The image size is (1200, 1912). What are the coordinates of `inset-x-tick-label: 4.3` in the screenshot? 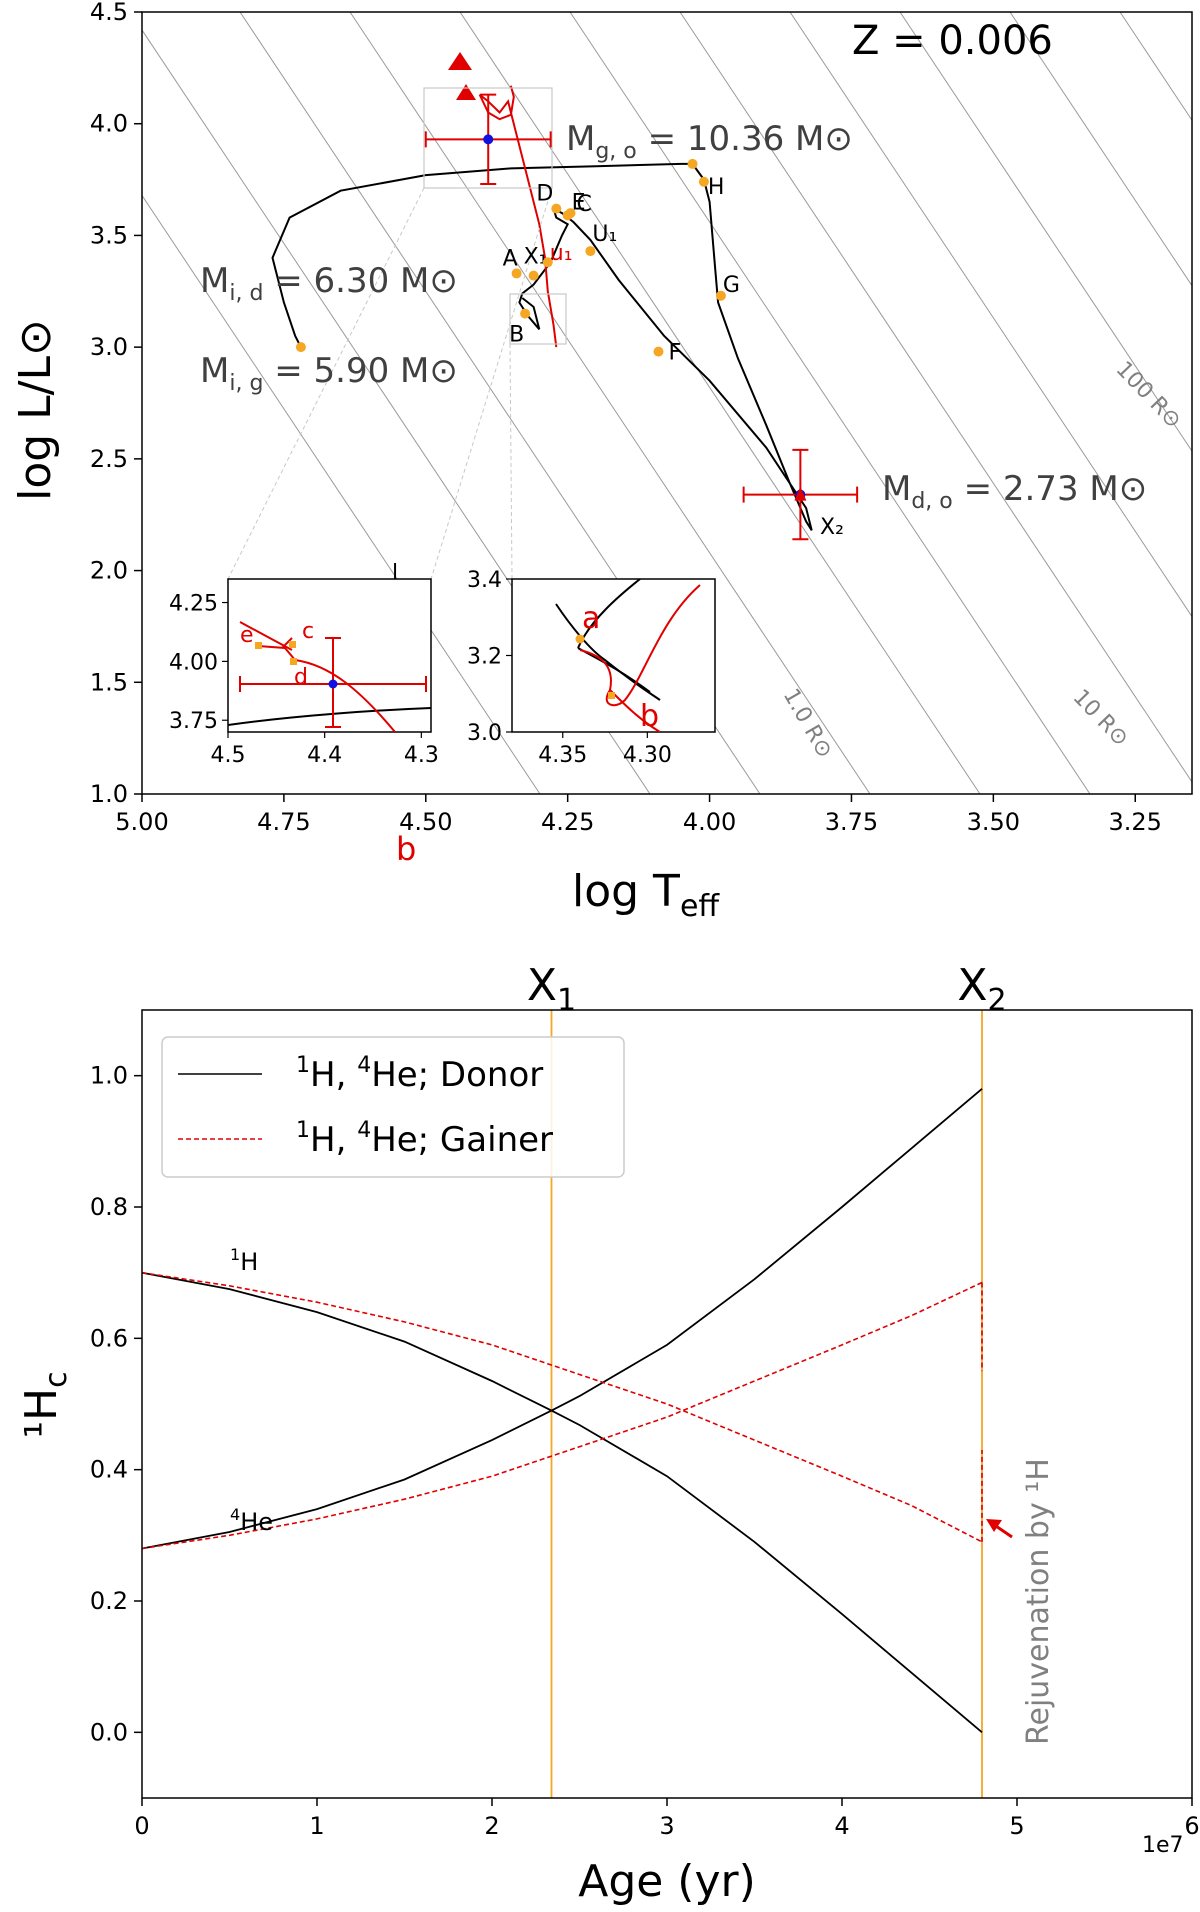 It's located at (421, 755).